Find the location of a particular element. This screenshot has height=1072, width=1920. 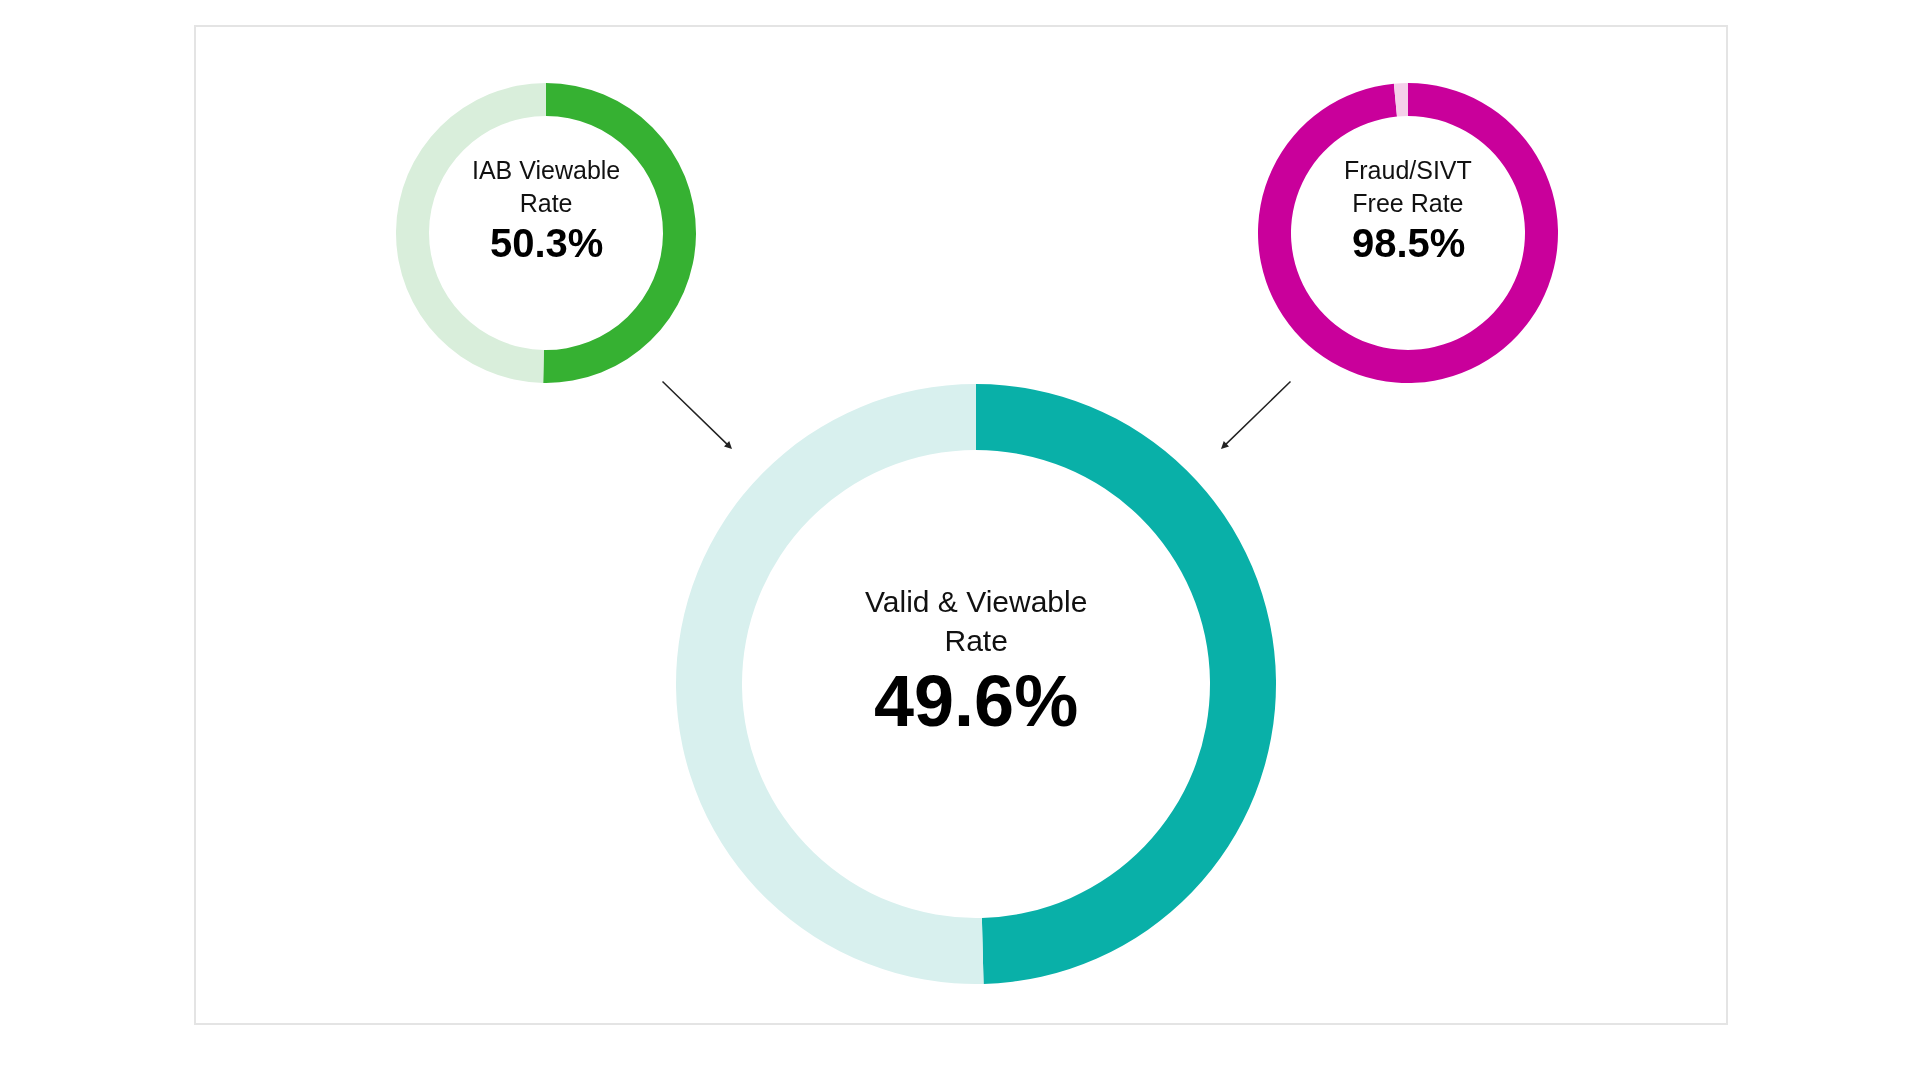

text: IAB Viewable Rate is located at coordinates (546, 186).